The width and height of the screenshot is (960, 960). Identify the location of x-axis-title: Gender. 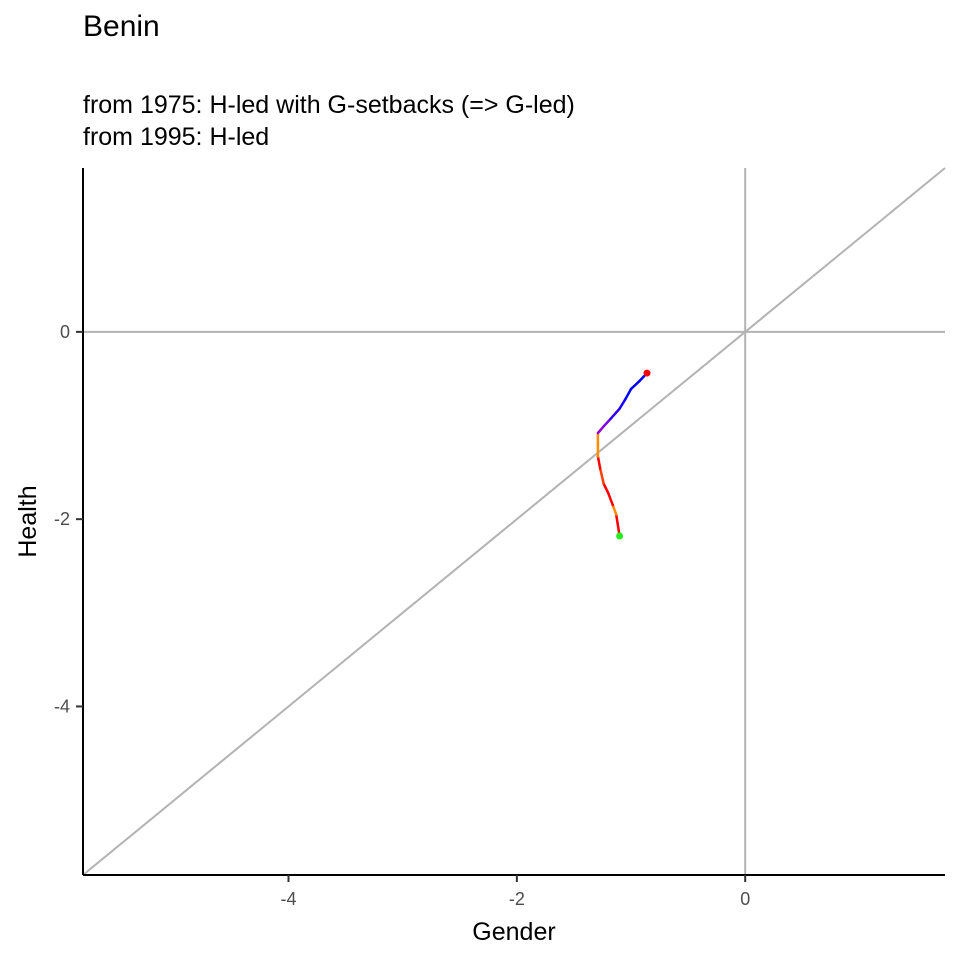
(513, 932).